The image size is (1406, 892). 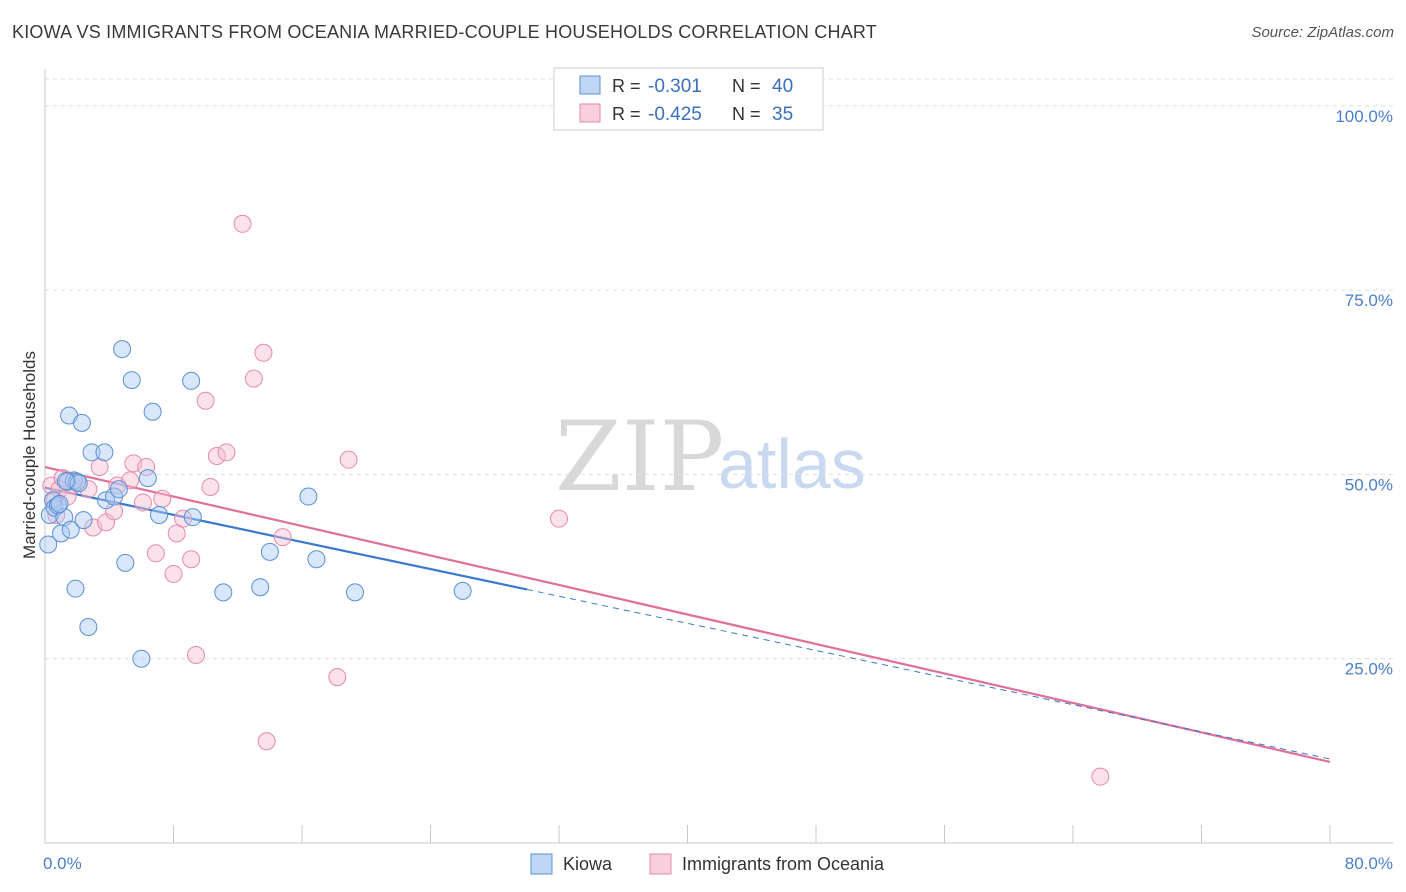 I want to click on y-tick-label: 25.0%, so click(x=1369, y=669).